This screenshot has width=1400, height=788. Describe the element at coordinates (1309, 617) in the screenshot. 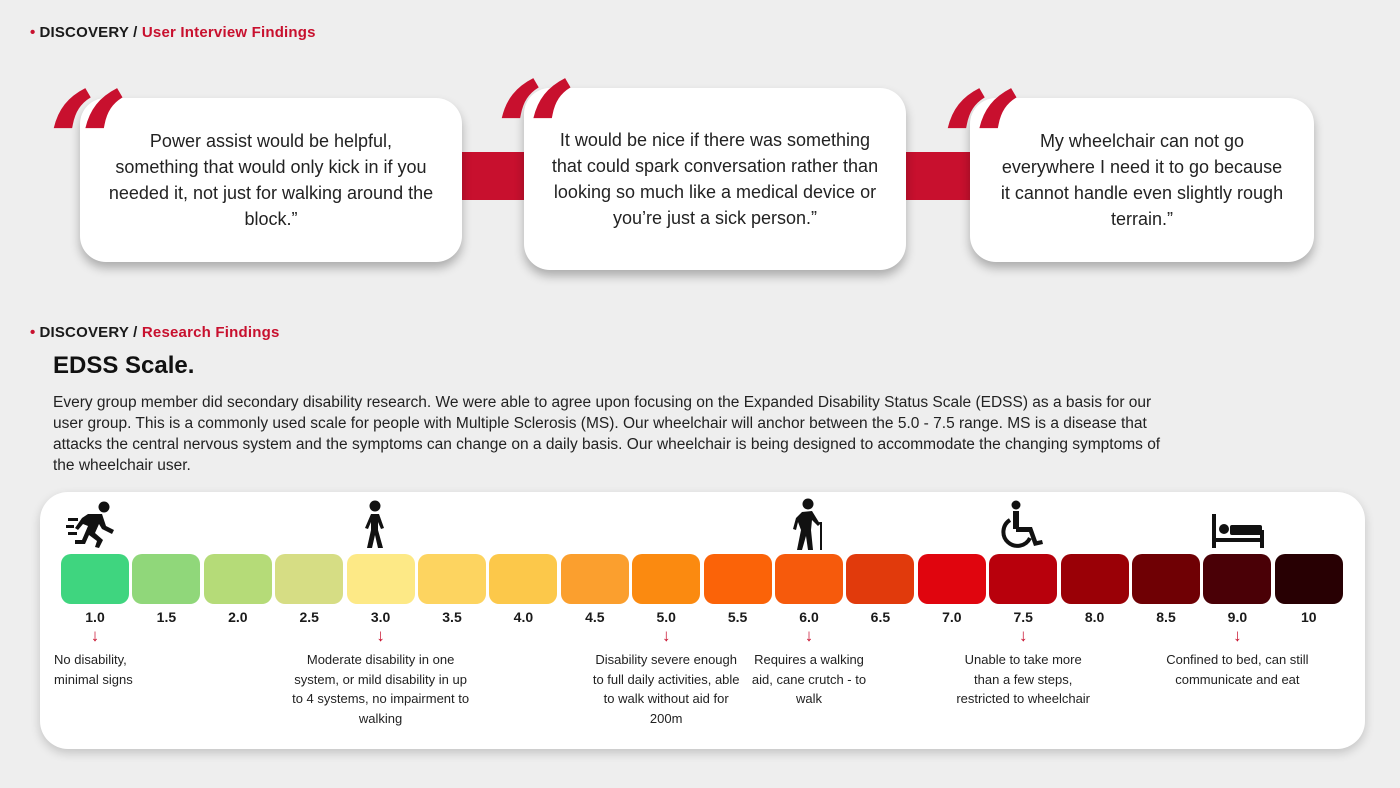

I see `scale-tick-label: 10` at that location.